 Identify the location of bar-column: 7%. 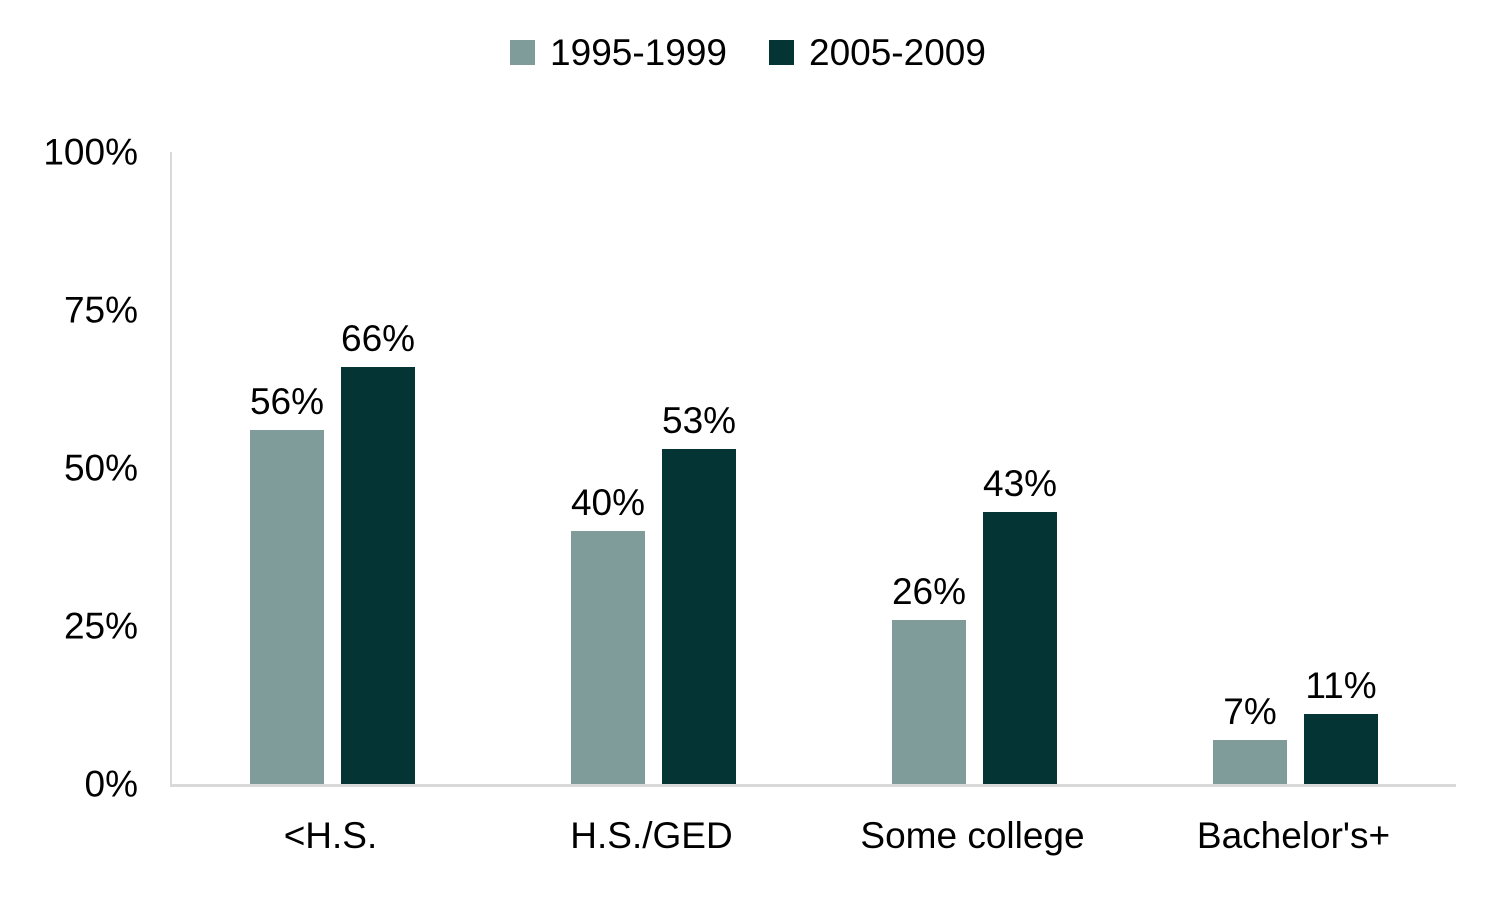
(1250, 738).